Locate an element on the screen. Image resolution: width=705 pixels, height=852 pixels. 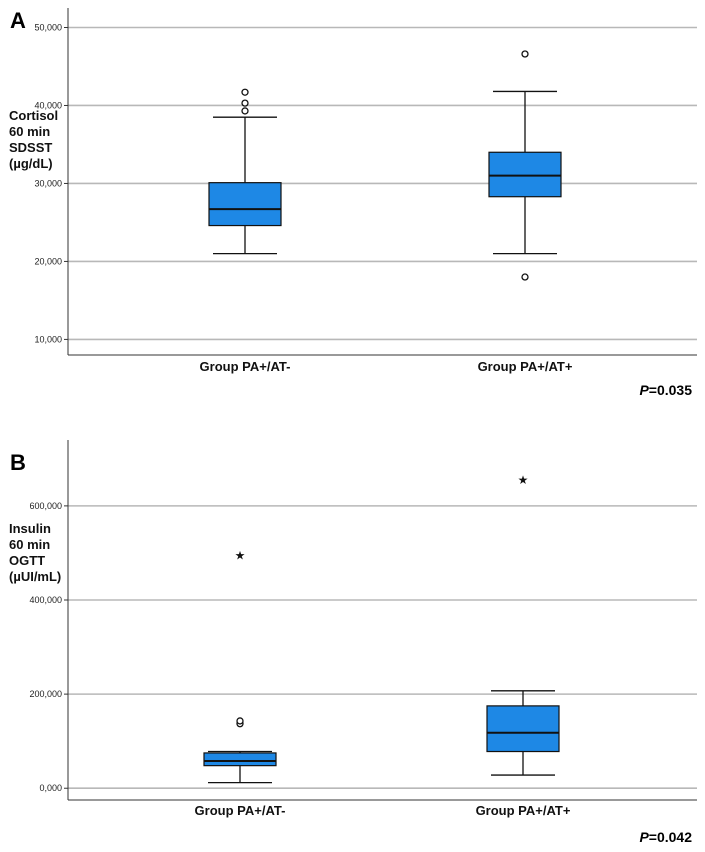
y-axis-label-line: OGTT is located at coordinates (27, 560).